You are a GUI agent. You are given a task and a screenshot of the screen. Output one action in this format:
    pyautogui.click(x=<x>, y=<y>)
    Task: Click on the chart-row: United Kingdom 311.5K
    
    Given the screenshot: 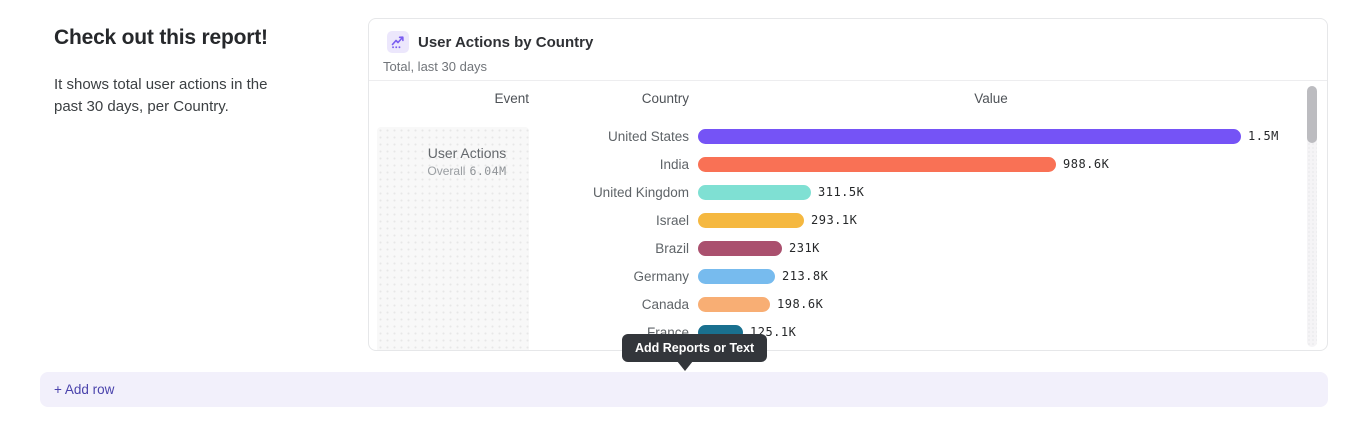 What is the action you would take?
    pyautogui.click(x=842, y=192)
    